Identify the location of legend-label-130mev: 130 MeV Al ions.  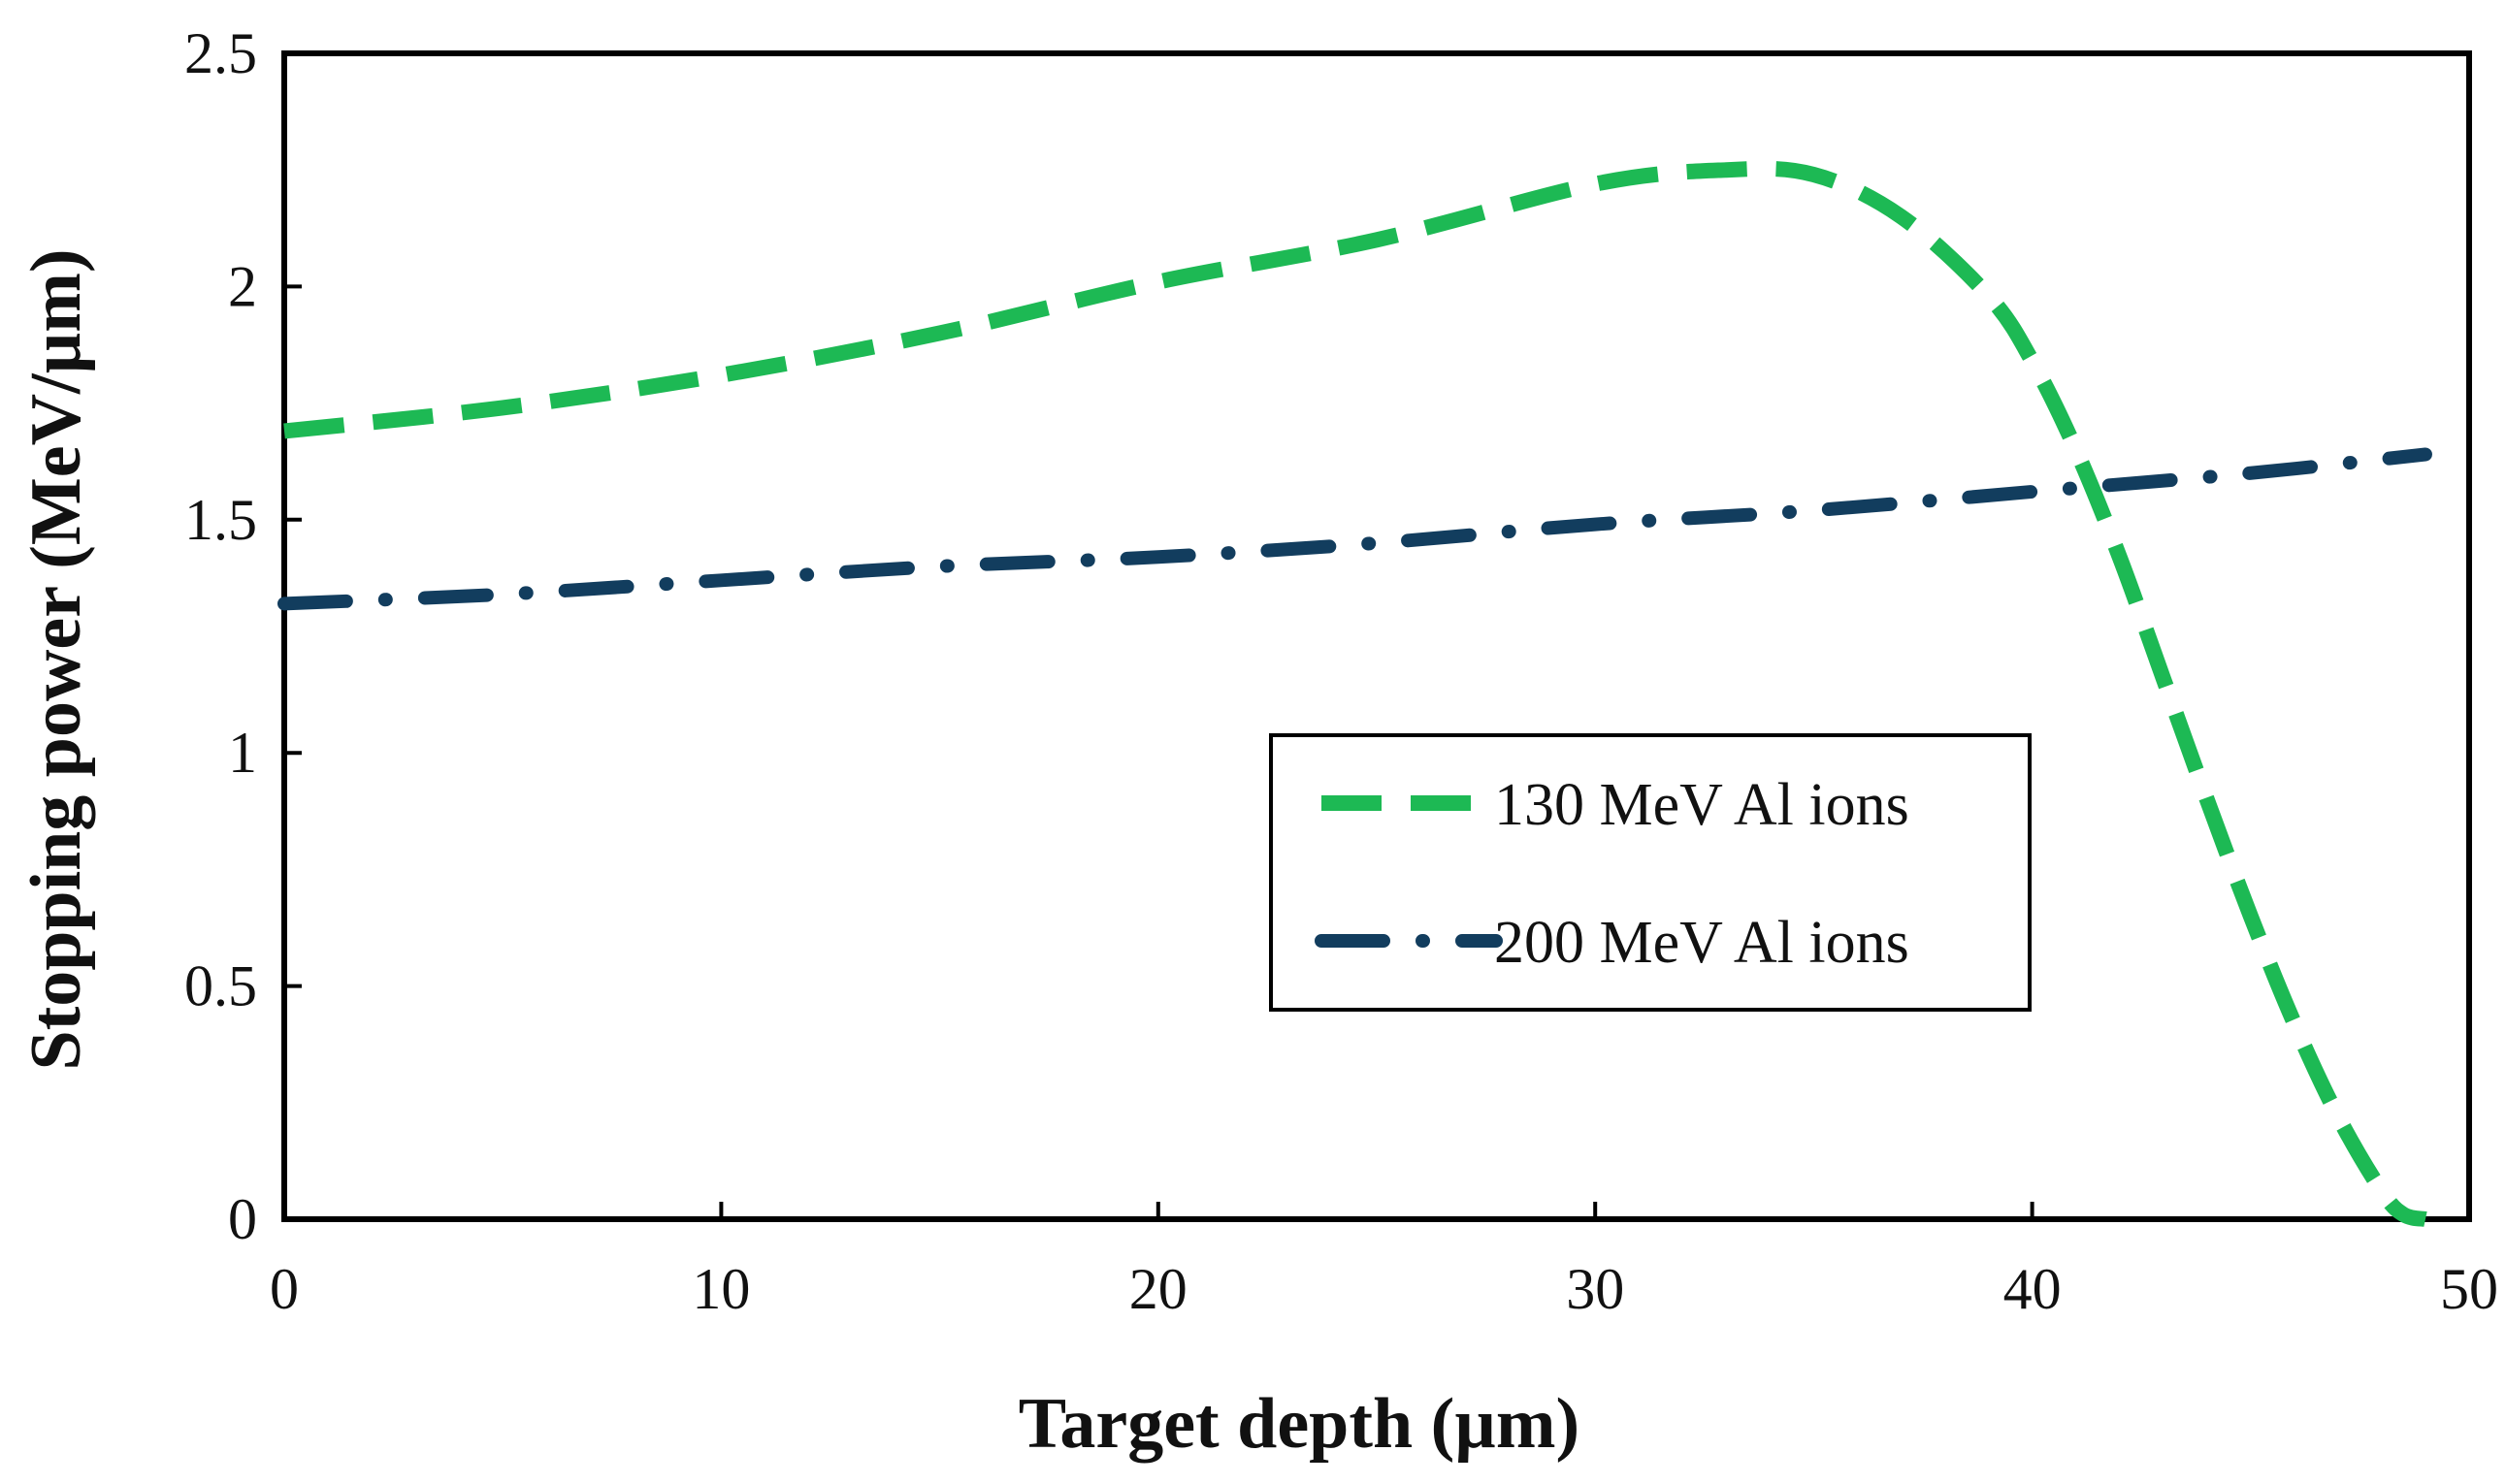
(1701, 805).